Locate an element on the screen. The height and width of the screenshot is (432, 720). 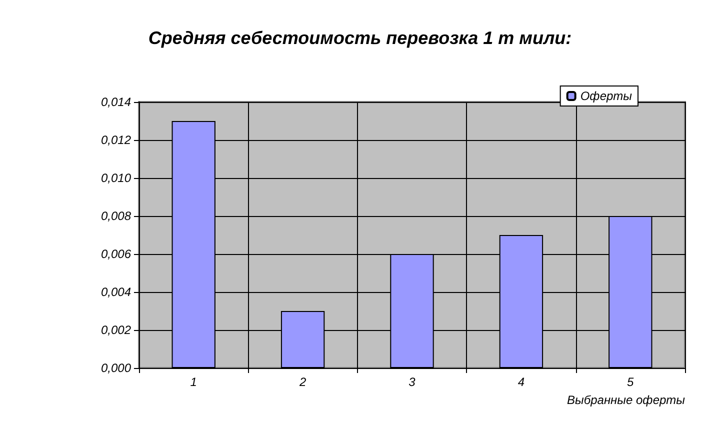
chart-title: Средняя себестоимость перевозка 1 т мили: is located at coordinates (360, 38).